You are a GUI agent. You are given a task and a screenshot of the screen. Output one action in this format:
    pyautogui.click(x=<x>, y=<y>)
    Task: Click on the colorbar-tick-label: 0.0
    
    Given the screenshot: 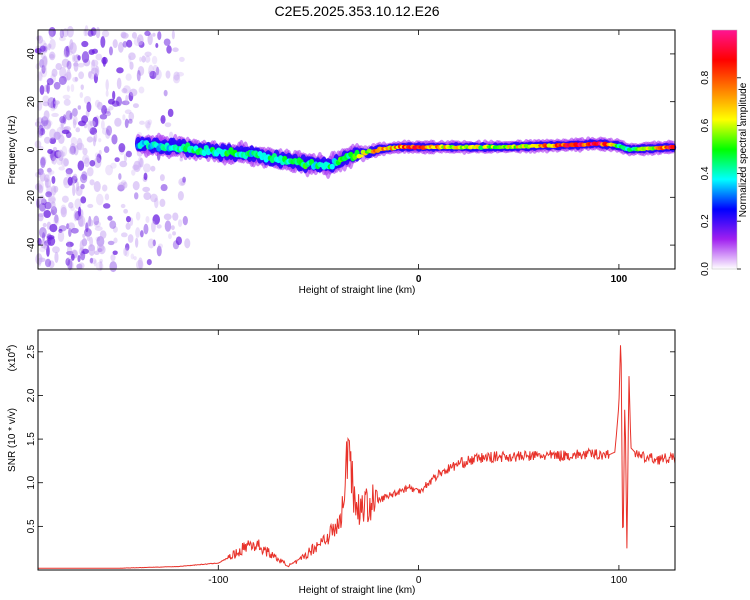 What is the action you would take?
    pyautogui.click(x=705, y=269)
    